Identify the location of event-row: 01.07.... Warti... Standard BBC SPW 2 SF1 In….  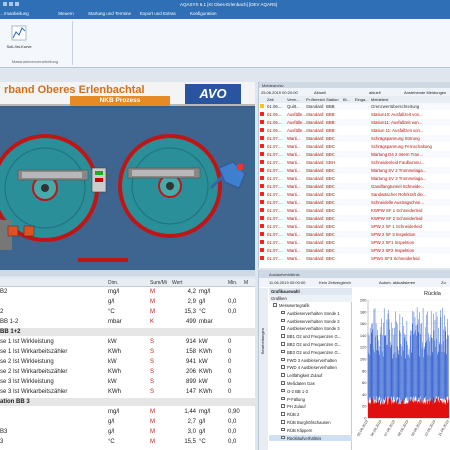
(354, 242).